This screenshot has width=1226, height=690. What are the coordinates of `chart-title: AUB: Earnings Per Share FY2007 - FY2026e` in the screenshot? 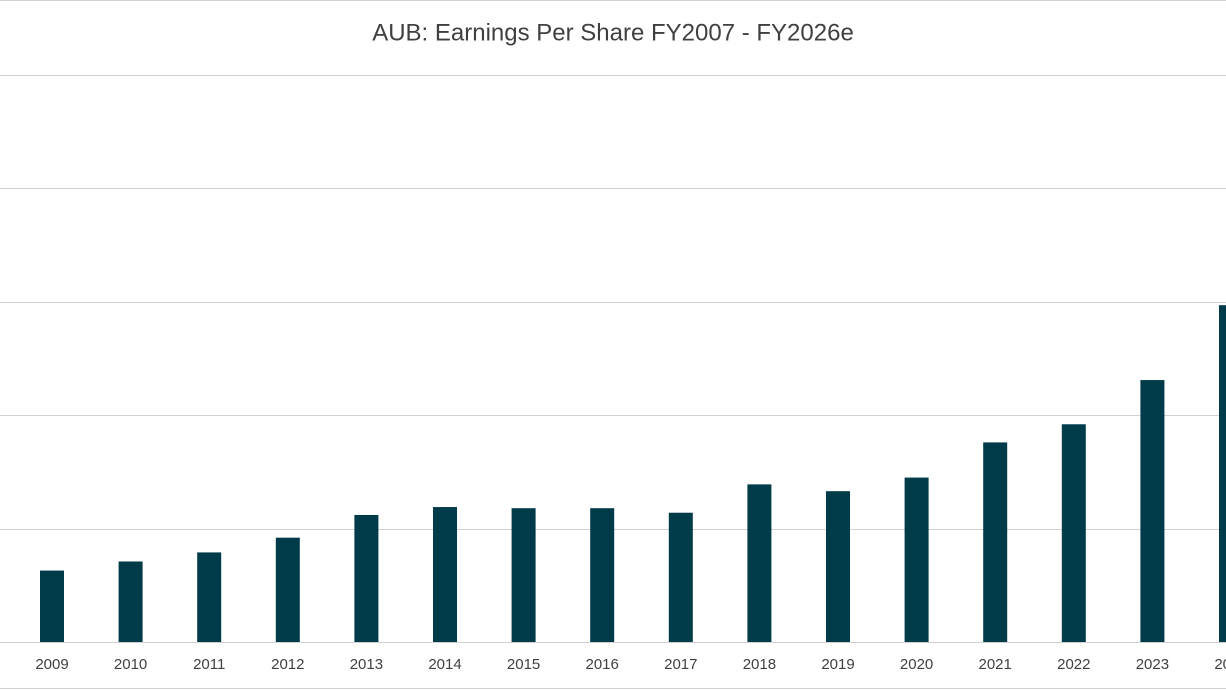 It's located at (613, 32).